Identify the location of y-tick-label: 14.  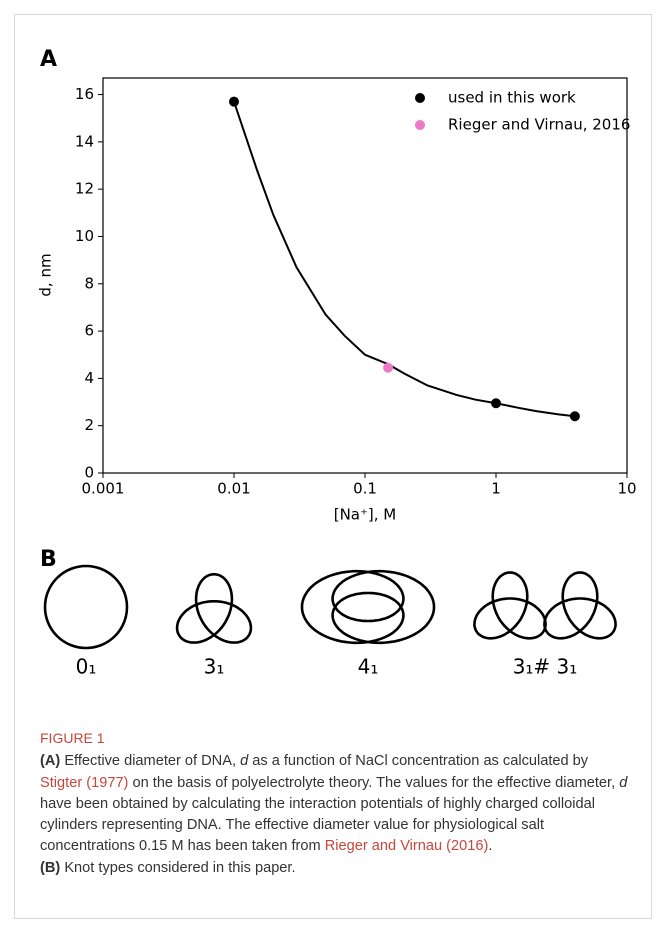
(84, 141).